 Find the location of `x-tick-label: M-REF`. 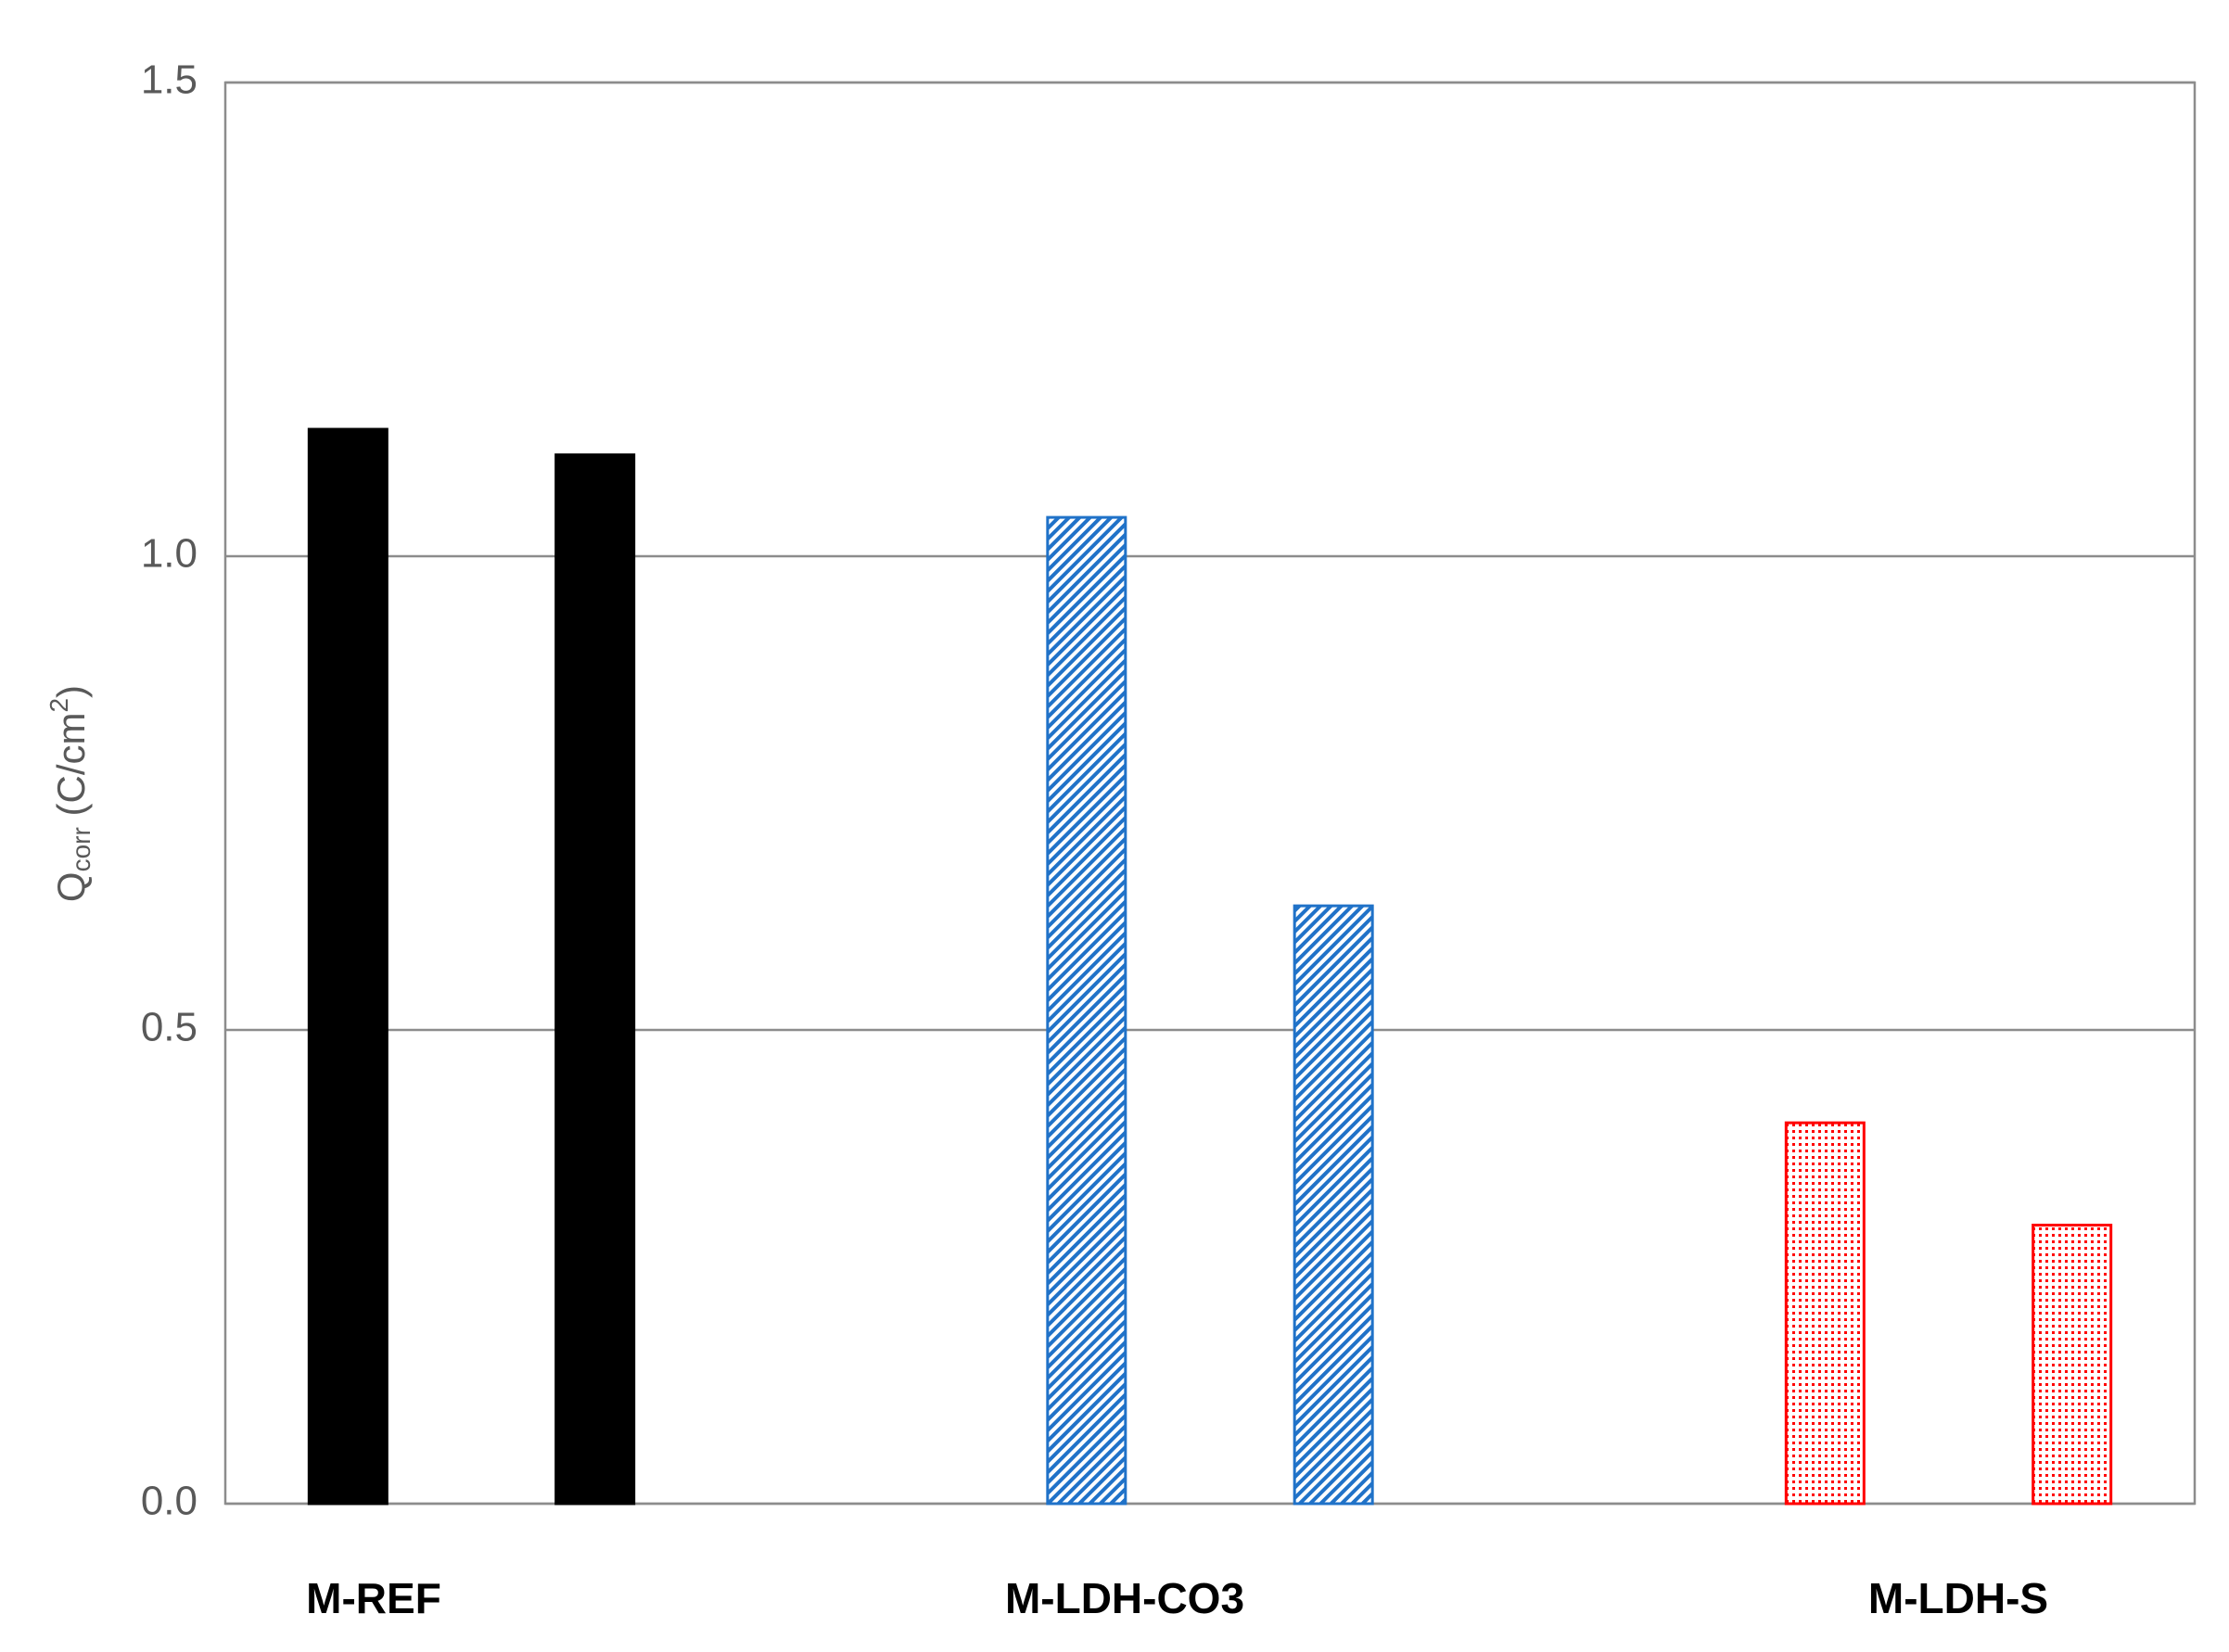

x-tick-label: M-REF is located at coordinates (373, 1598).